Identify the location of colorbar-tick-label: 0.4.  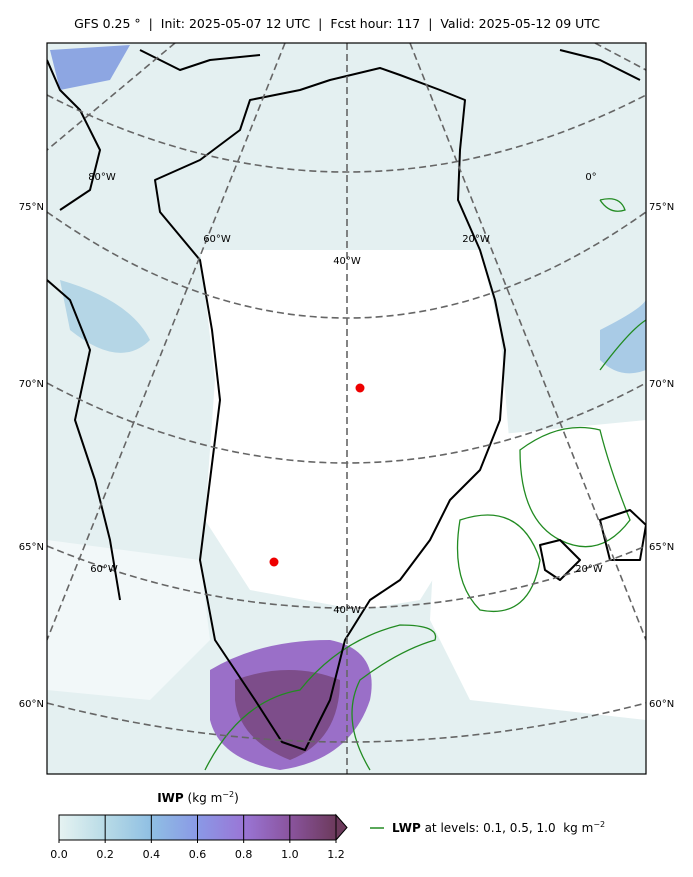
(152, 854).